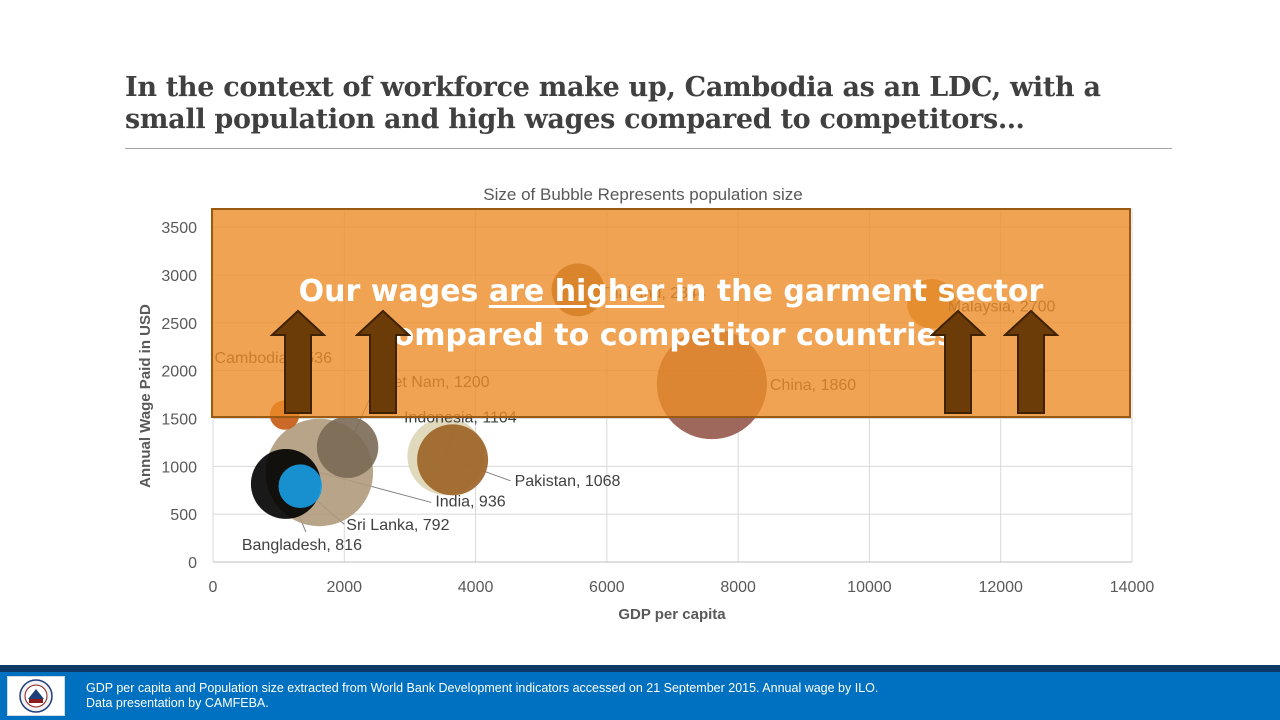  Describe the element at coordinates (183, 515) in the screenshot. I see `y-tick-label: 500` at that location.